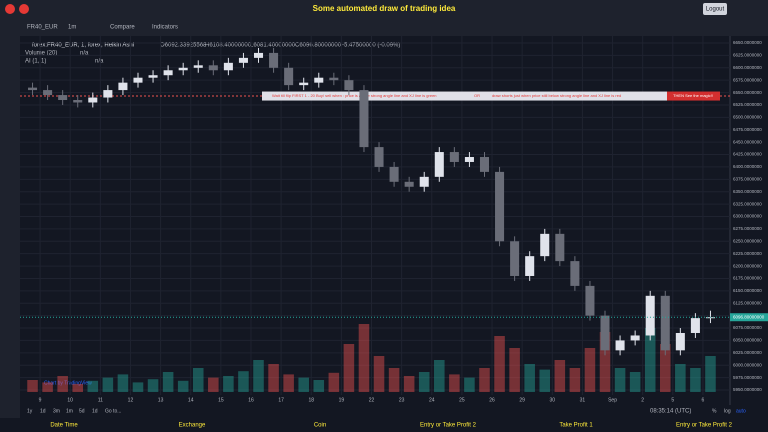 The image size is (768, 432). Describe the element at coordinates (747, 166) in the screenshot. I see `y-tick-label: 6400.0000000` at that location.